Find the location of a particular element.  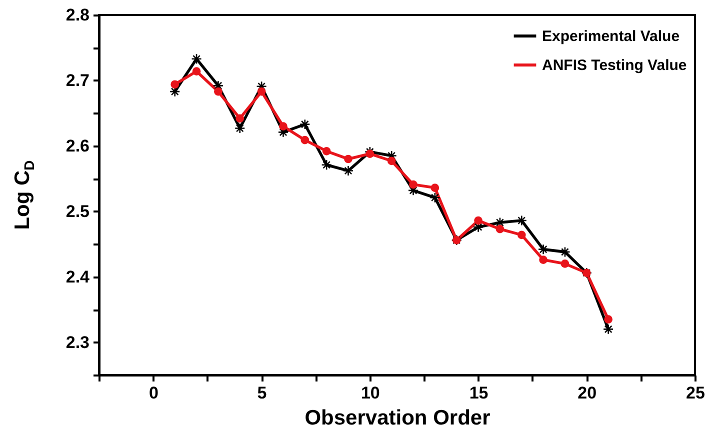

y-tick-label: 2.6 is located at coordinates (78, 146).